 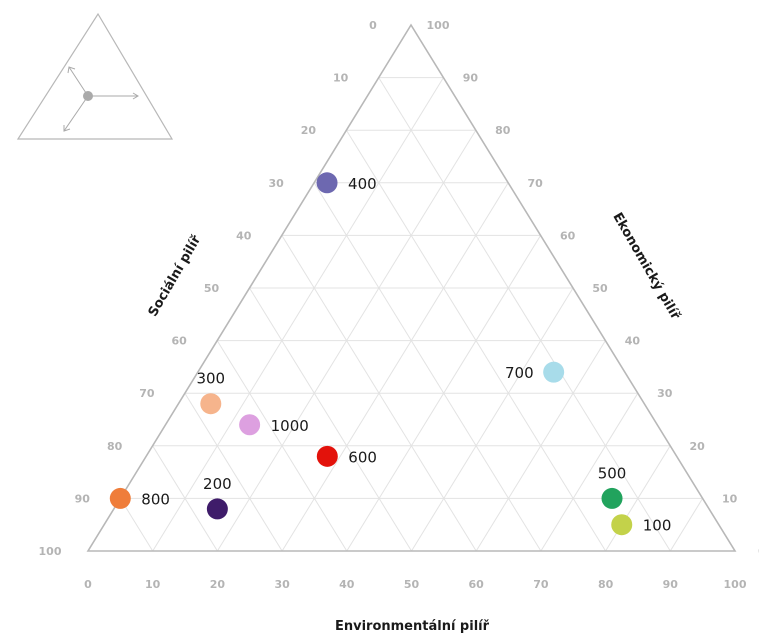 I want to click on social-tick-label: 20, so click(x=309, y=130).